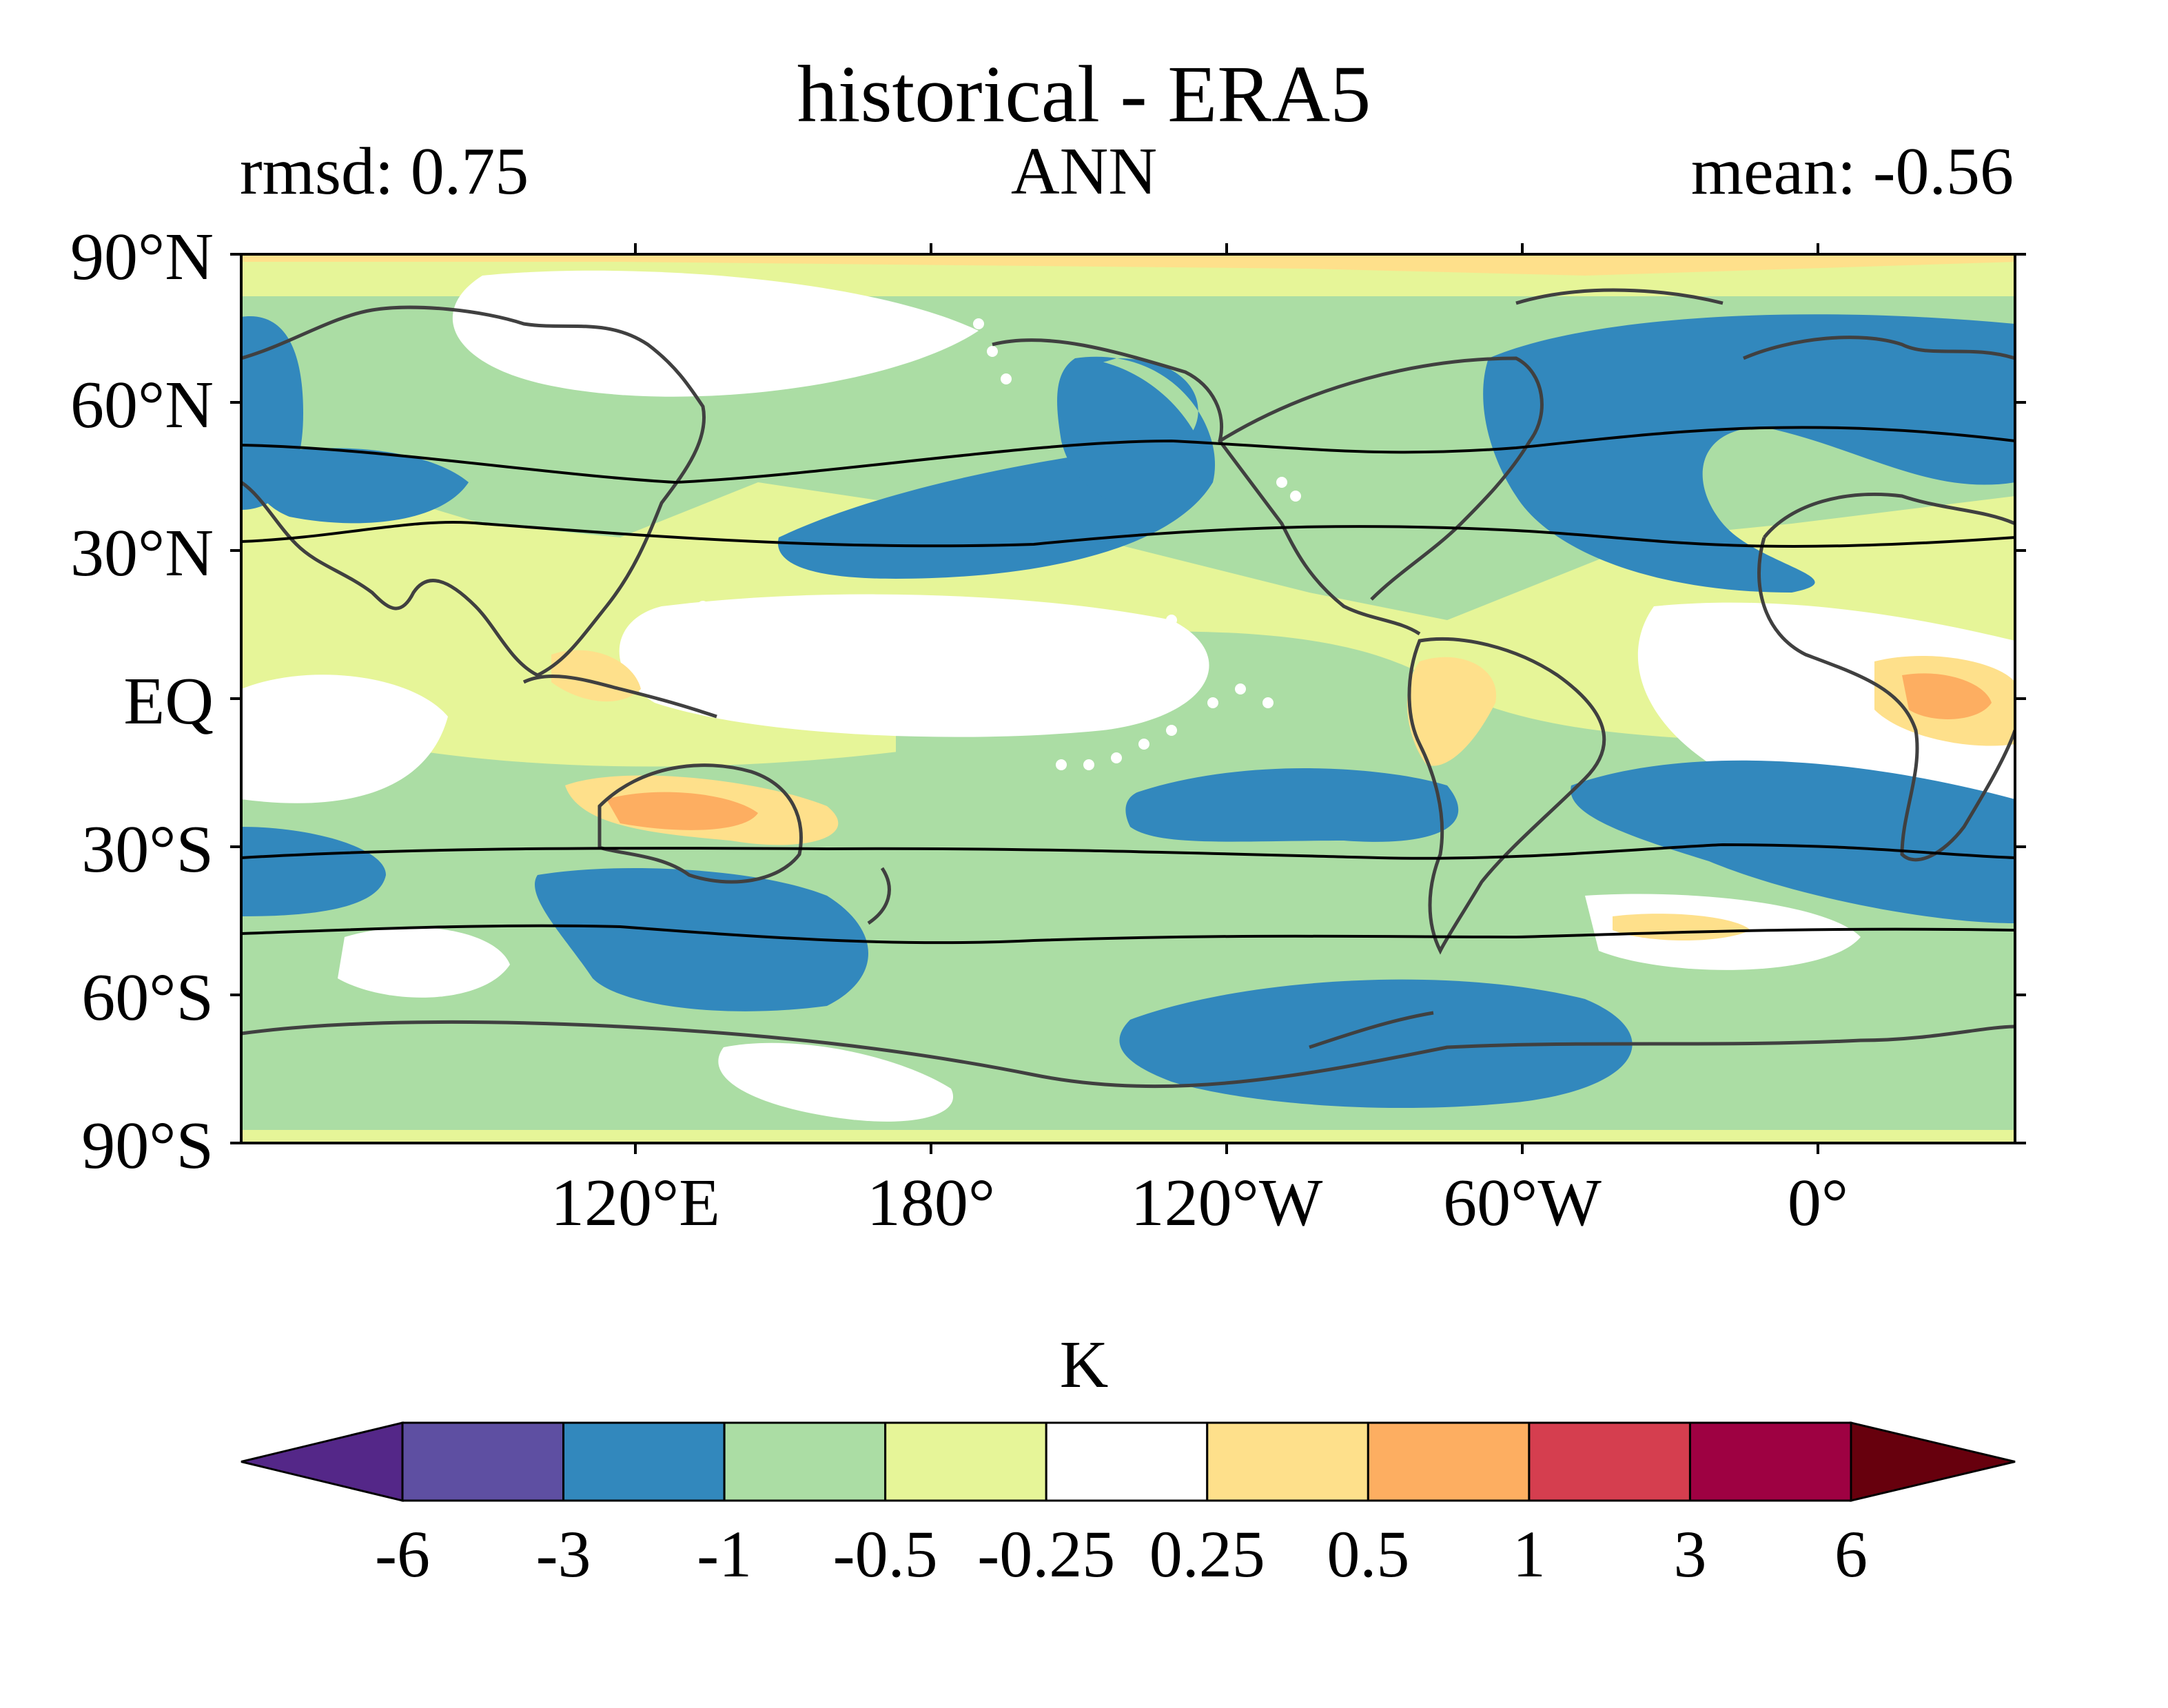 This screenshot has width=2168, height=1708. What do you see at coordinates (885, 1554) in the screenshot?
I see `colorbar-tick-label: -0.5` at bounding box center [885, 1554].